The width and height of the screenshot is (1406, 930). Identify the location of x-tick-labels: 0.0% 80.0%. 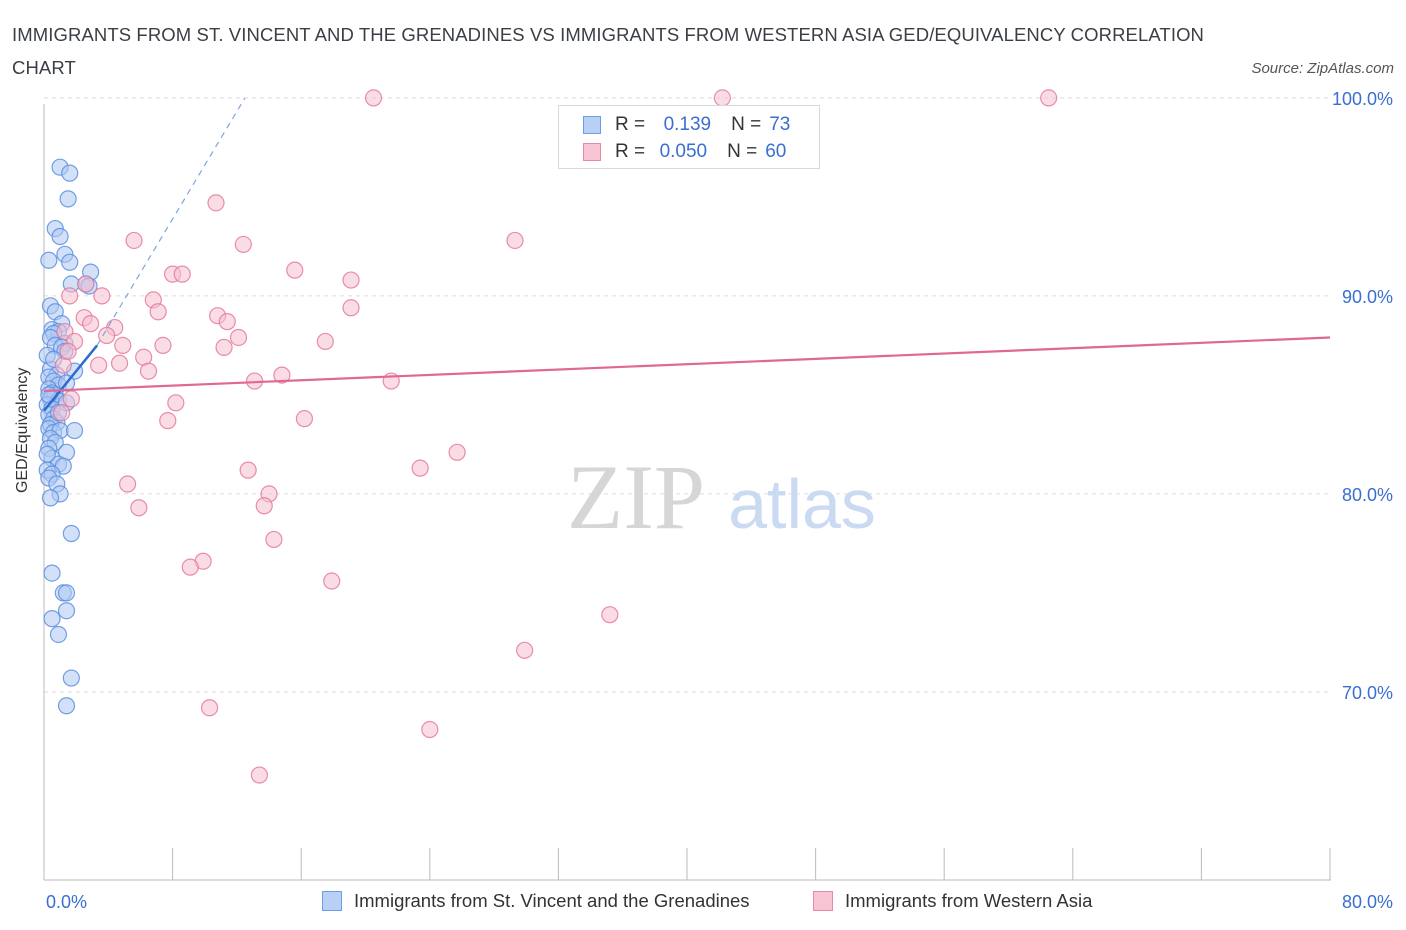
(719, 902).